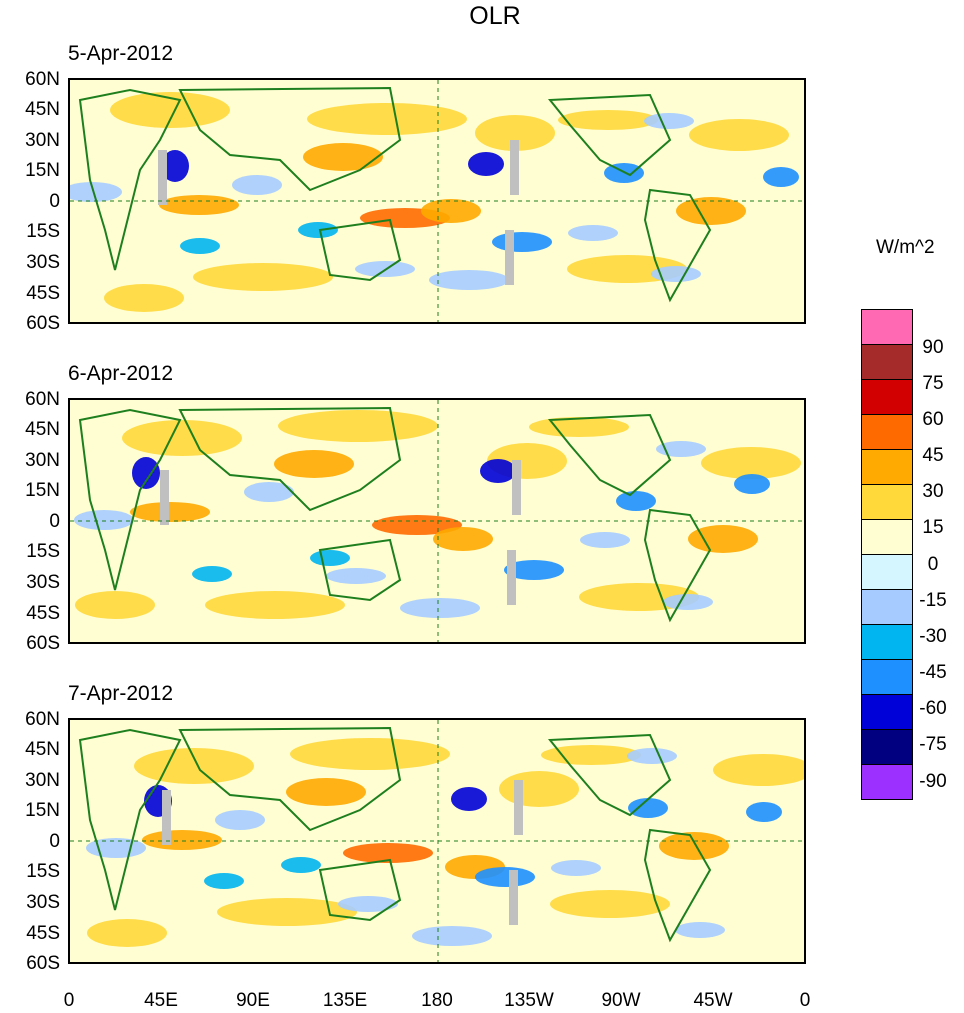  Describe the element at coordinates (933, 491) in the screenshot. I see `colorbar-label: 30` at that location.